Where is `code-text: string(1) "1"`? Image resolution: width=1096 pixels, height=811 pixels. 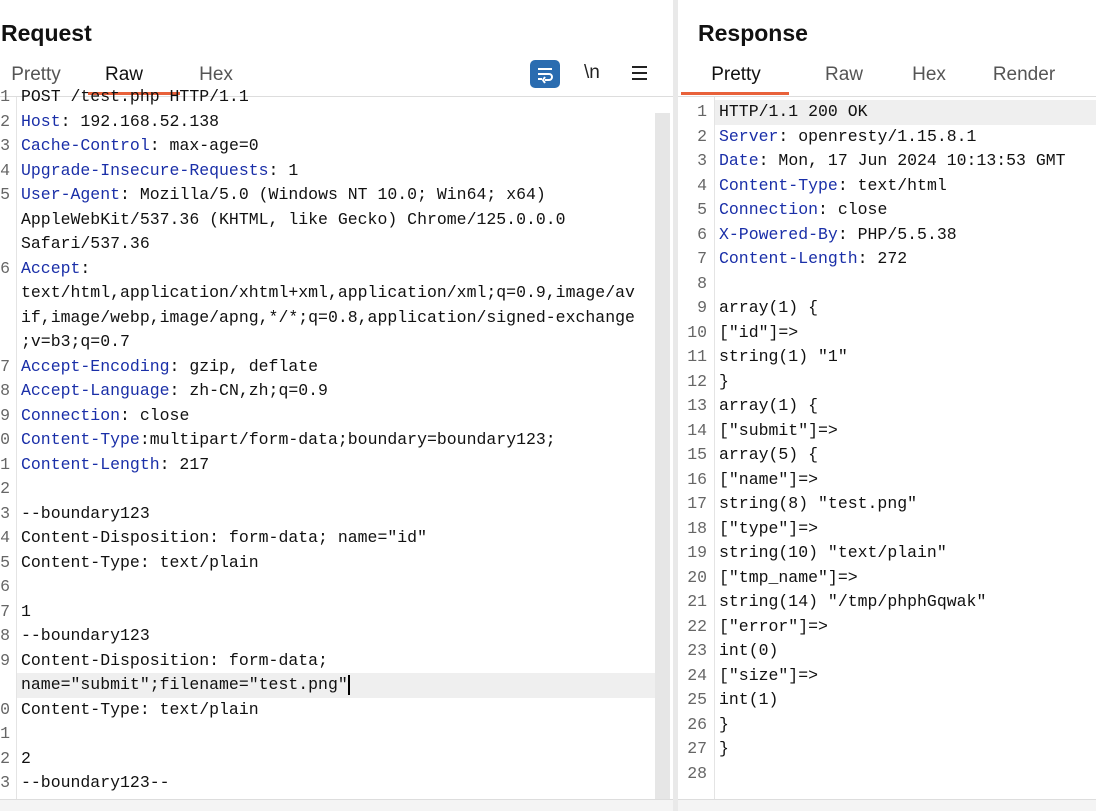 code-text: string(1) "1" is located at coordinates (783, 356).